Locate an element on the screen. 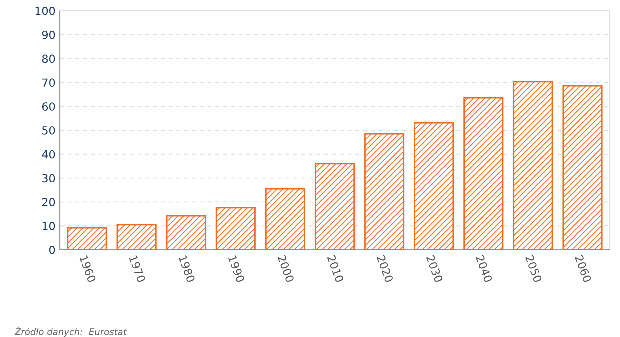  y-tick-label: 100 is located at coordinates (46, 11).